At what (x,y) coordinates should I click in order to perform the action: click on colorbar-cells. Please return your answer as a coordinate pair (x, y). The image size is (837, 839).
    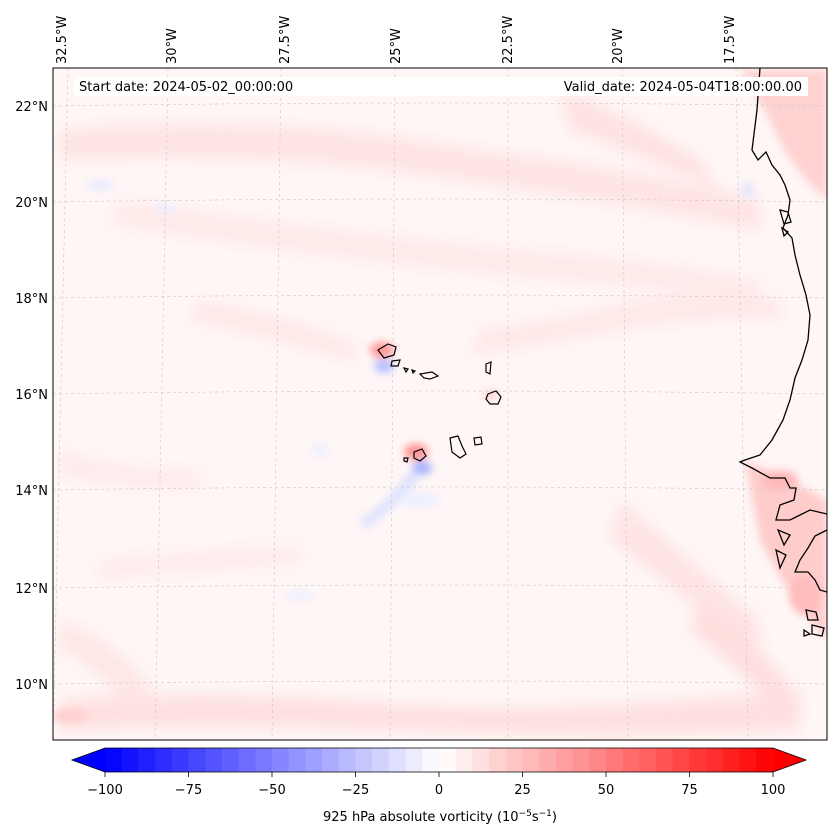
    Looking at the image, I should click on (439, 760).